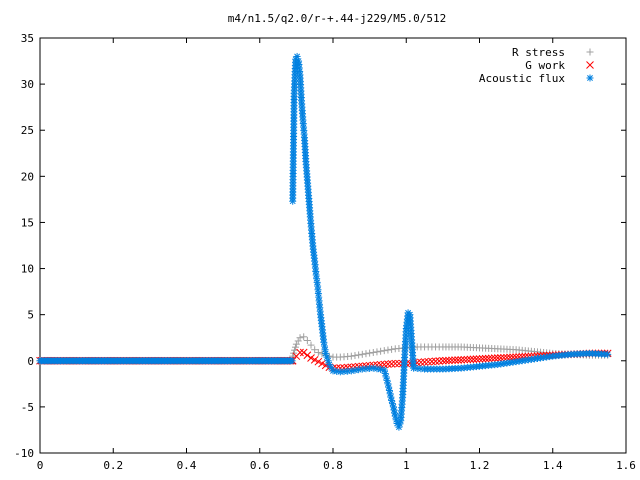  Describe the element at coordinates (292, 361) in the screenshot. I see `baseline-marker` at that location.